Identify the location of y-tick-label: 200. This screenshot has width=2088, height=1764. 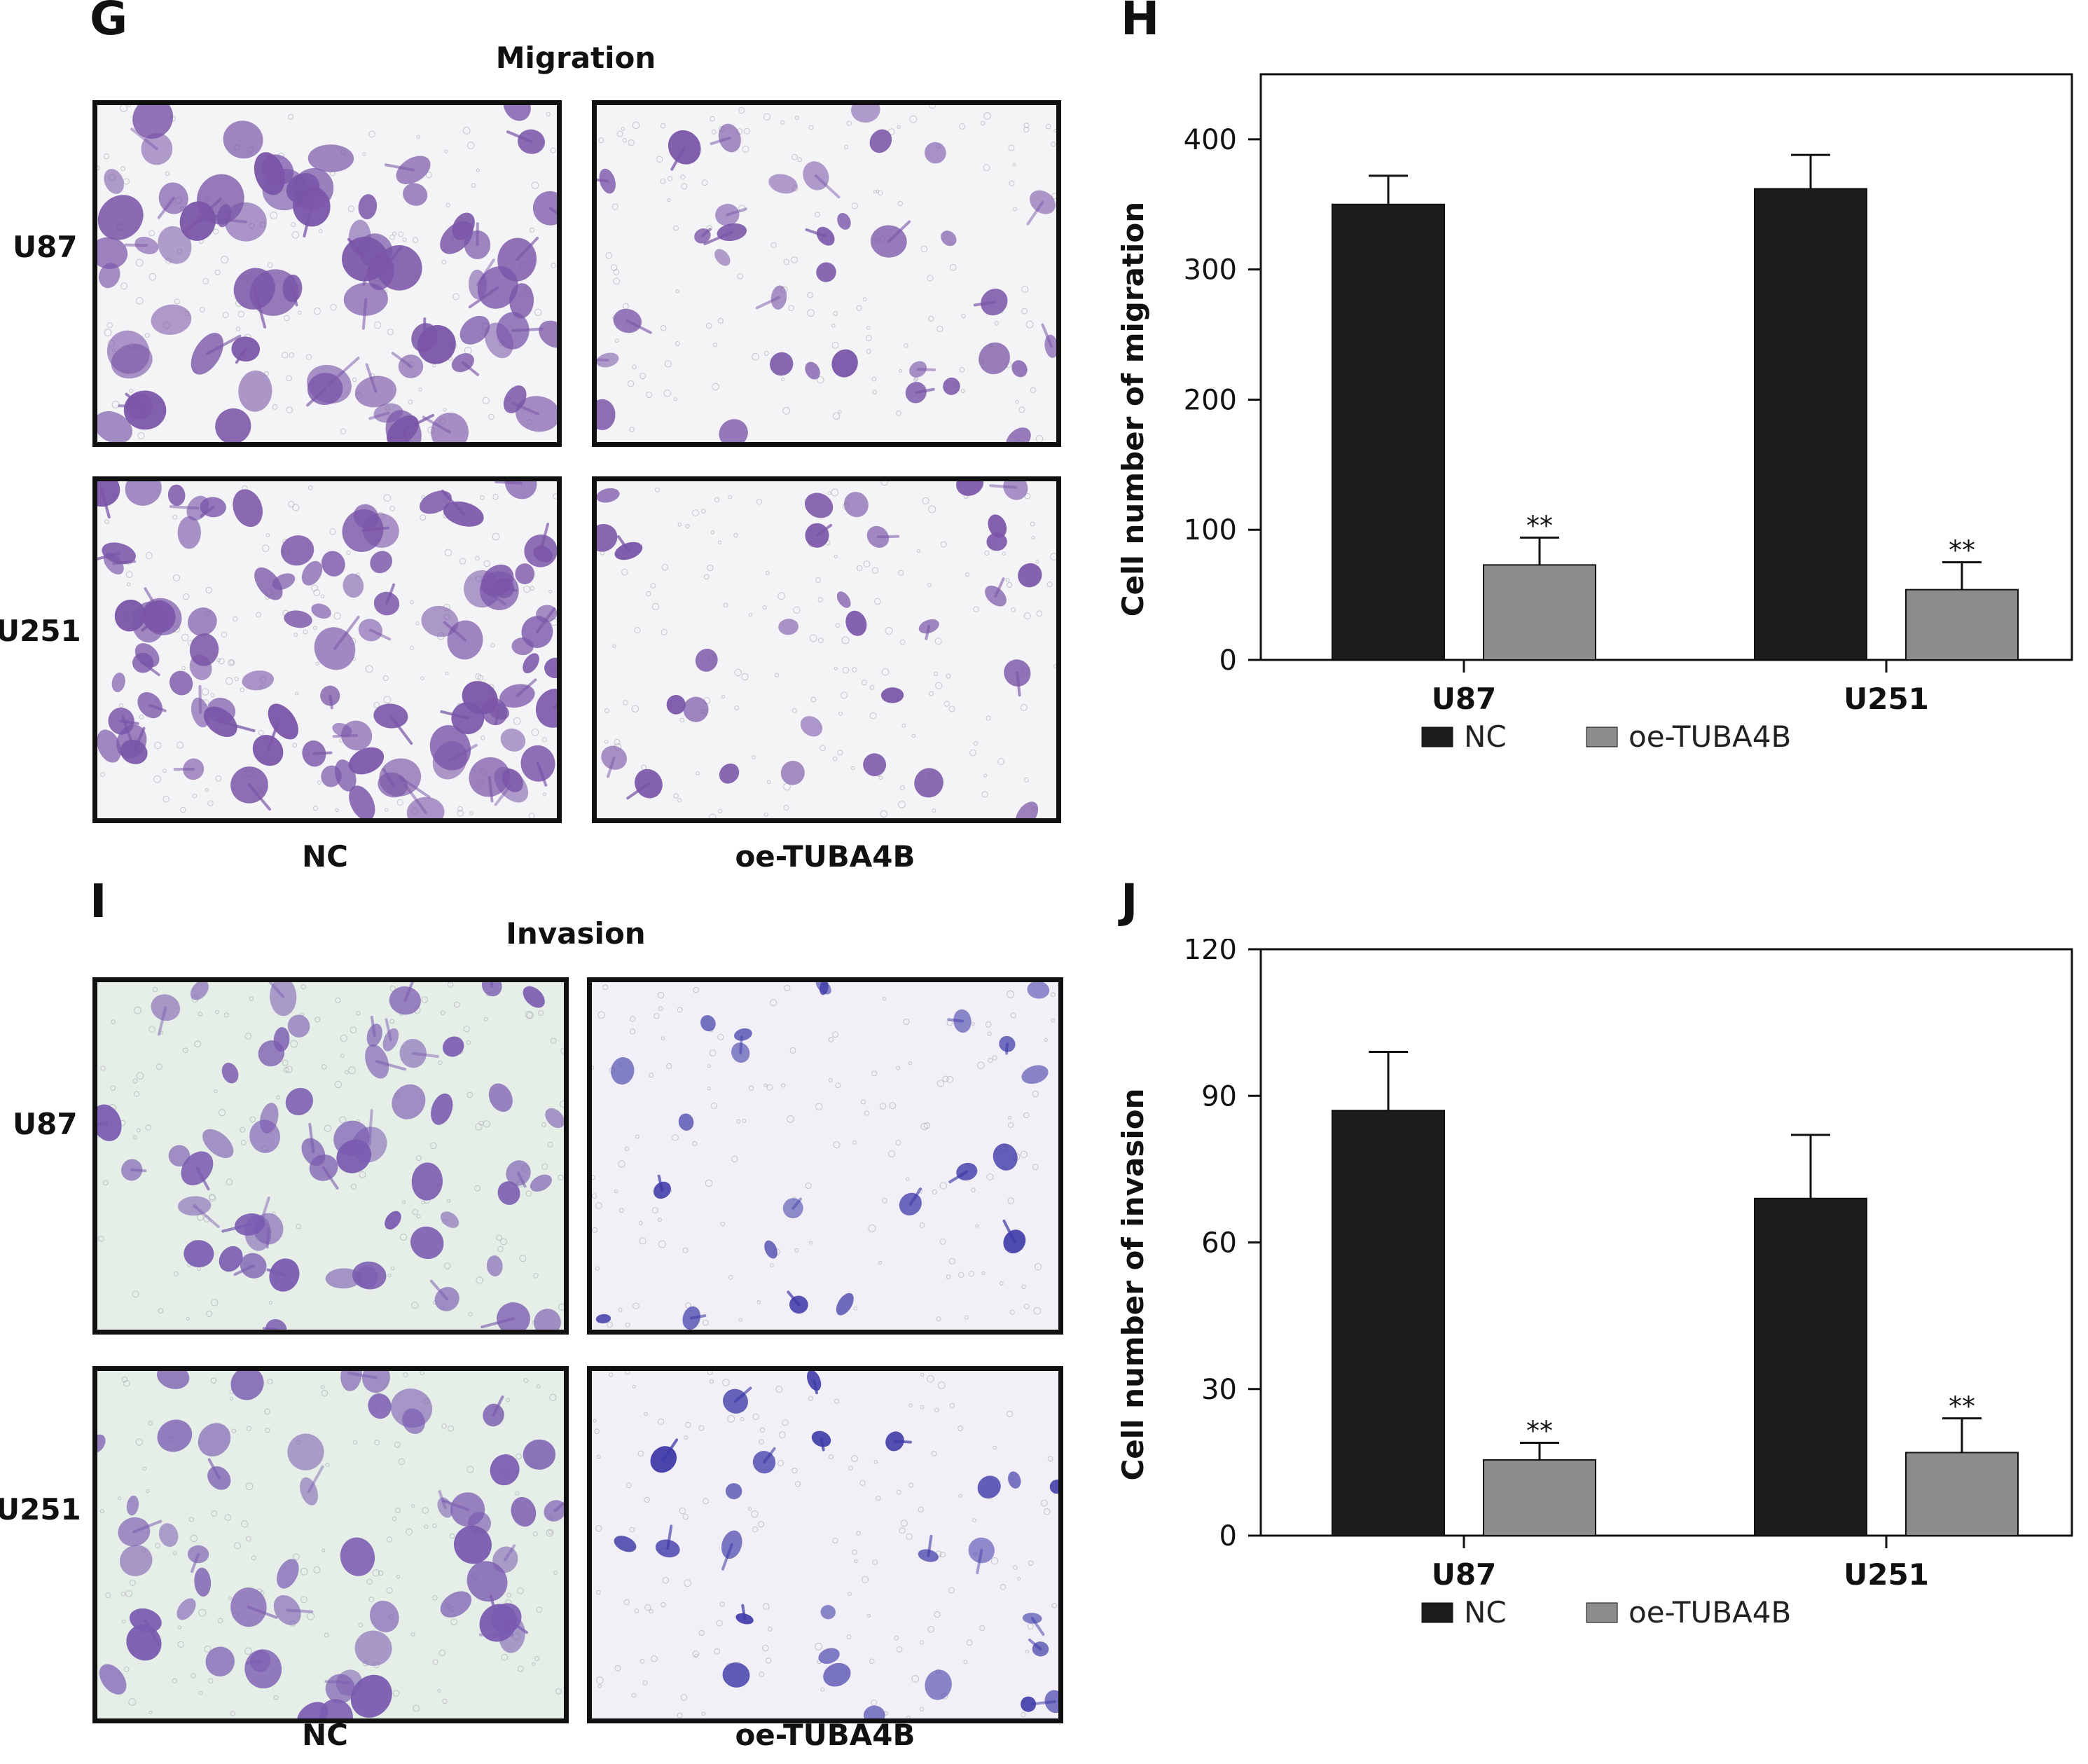
(1210, 400).